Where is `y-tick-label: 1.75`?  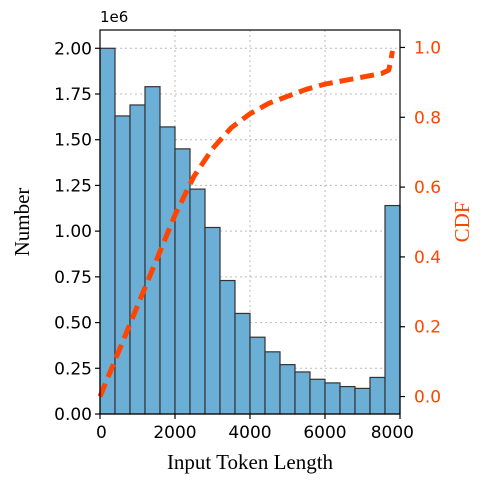
y-tick-label: 1.75 is located at coordinates (73, 95).